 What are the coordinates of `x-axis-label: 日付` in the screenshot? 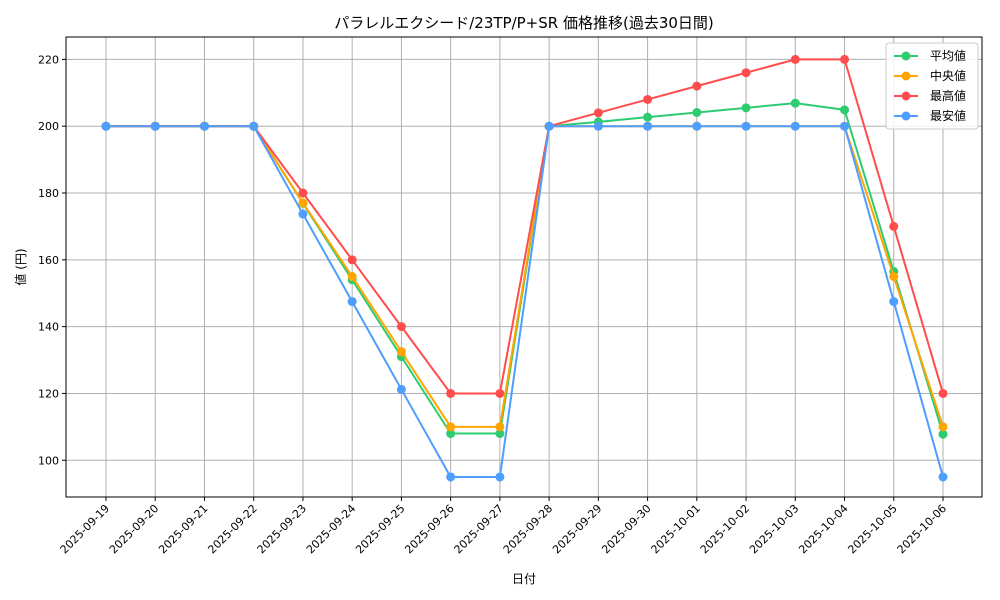 It's located at (524, 579).